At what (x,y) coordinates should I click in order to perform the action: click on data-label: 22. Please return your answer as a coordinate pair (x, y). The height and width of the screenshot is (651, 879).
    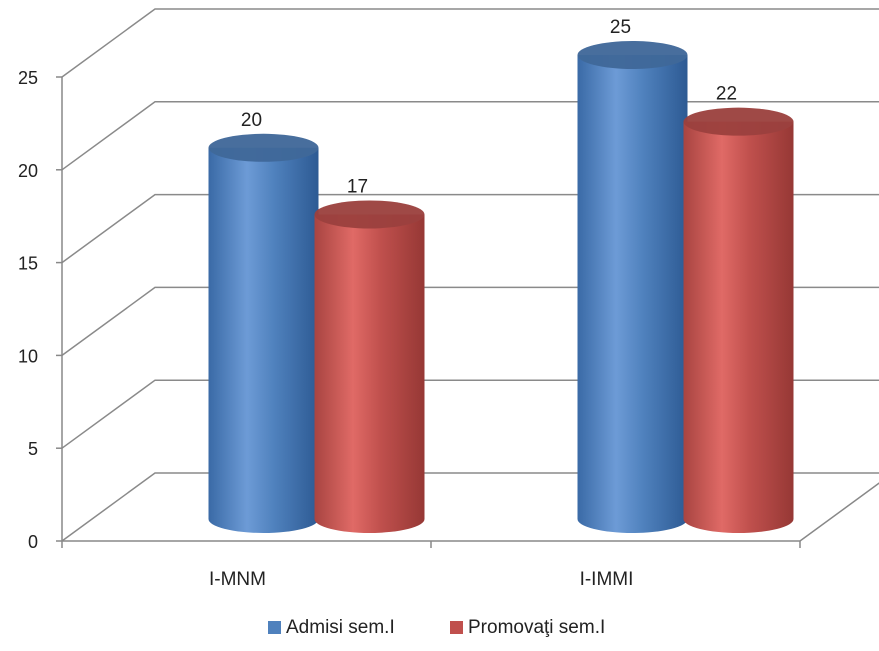
    Looking at the image, I should click on (726, 94).